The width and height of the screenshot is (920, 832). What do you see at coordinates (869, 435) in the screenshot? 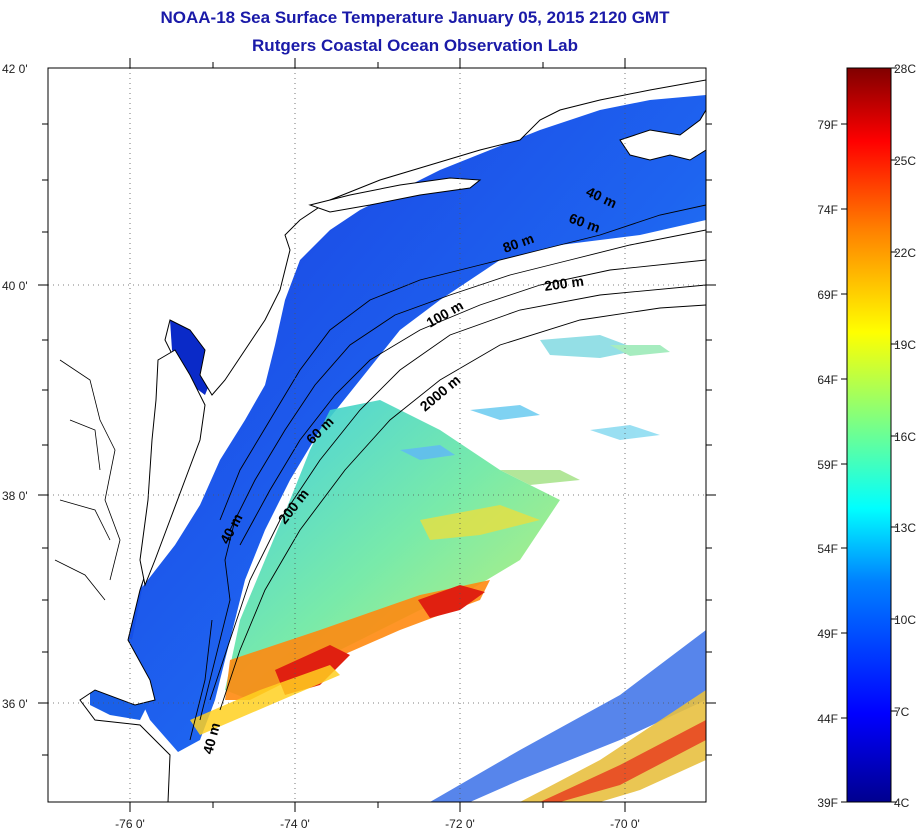
I see `colorbar-gradient` at bounding box center [869, 435].